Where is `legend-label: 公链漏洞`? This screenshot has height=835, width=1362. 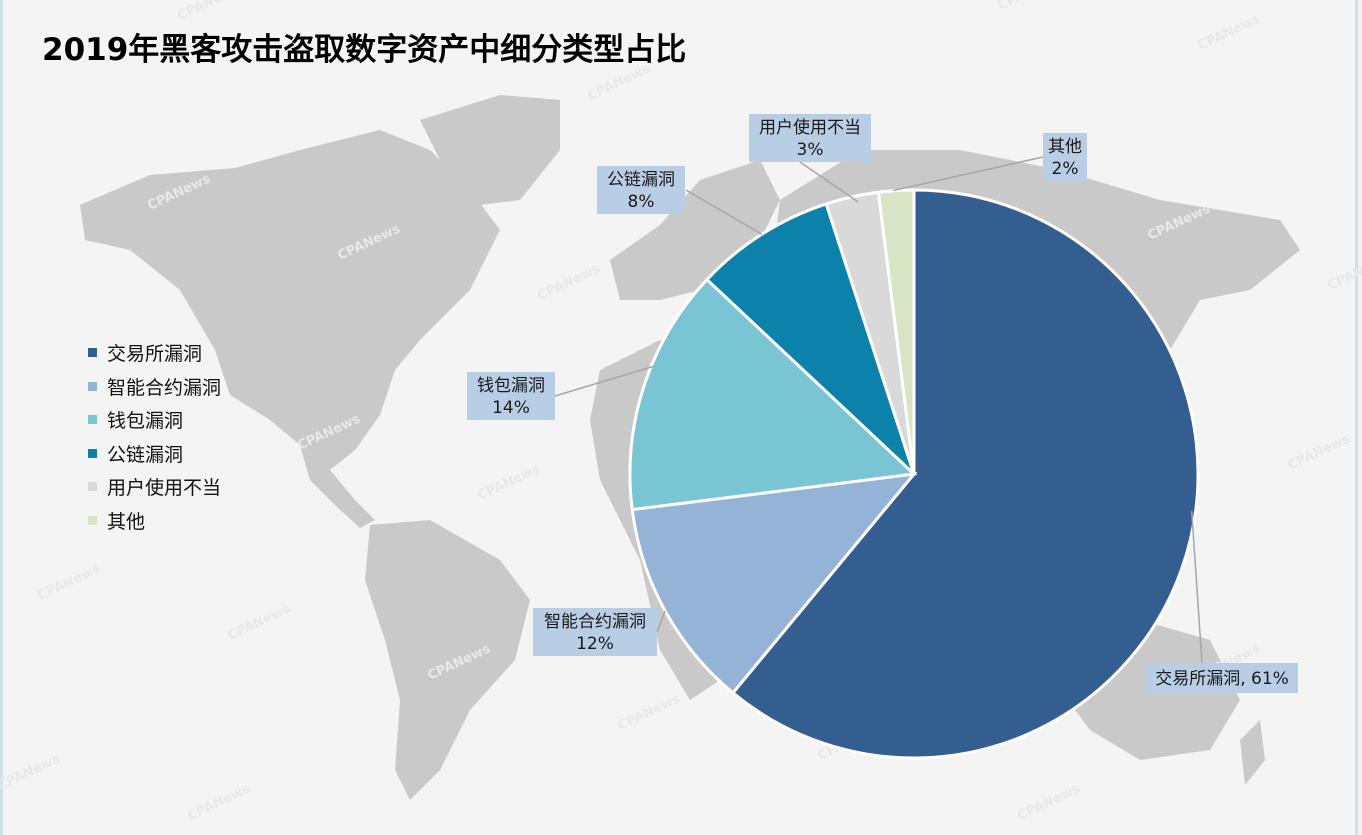 legend-label: 公链漏洞 is located at coordinates (145, 454).